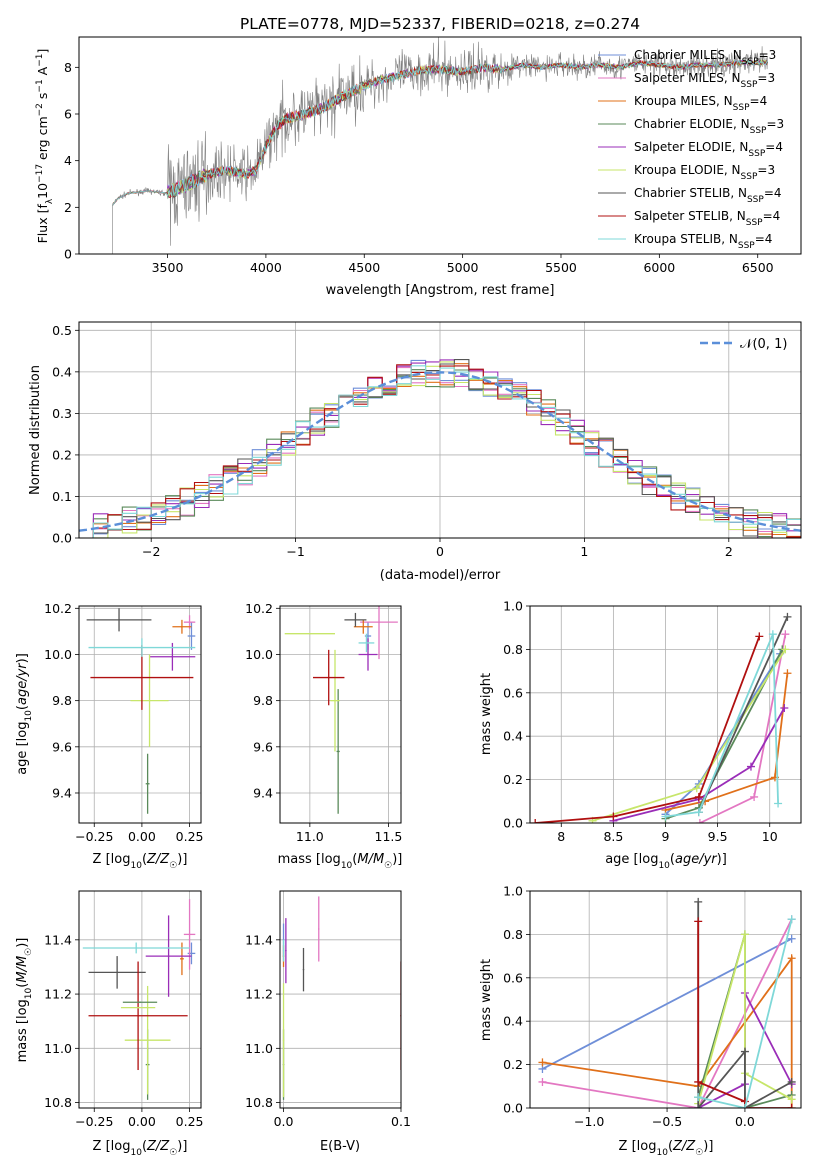 Image resolution: width=819 pixels, height=1170 pixels. Describe the element at coordinates (24, 1000) in the screenshot. I see `y-axis-label: mass [log10(M/M☉)]` at that location.